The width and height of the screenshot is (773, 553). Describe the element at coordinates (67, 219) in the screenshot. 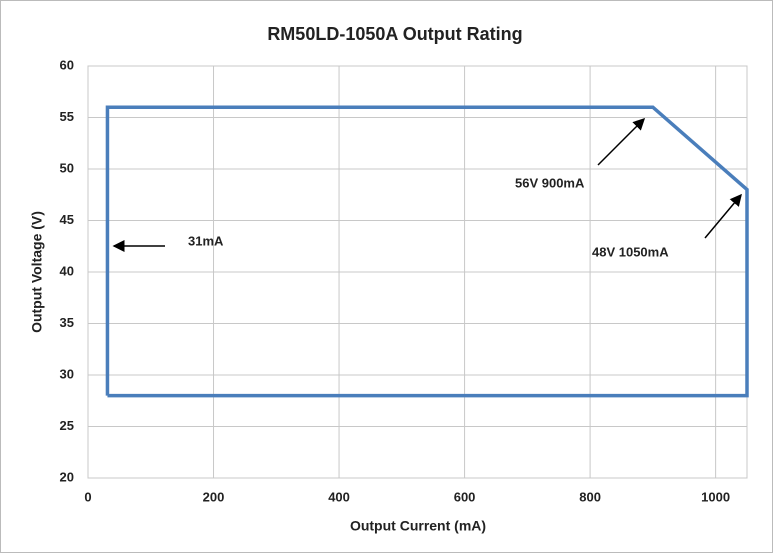

I see `y-tick-label: 45` at that location.